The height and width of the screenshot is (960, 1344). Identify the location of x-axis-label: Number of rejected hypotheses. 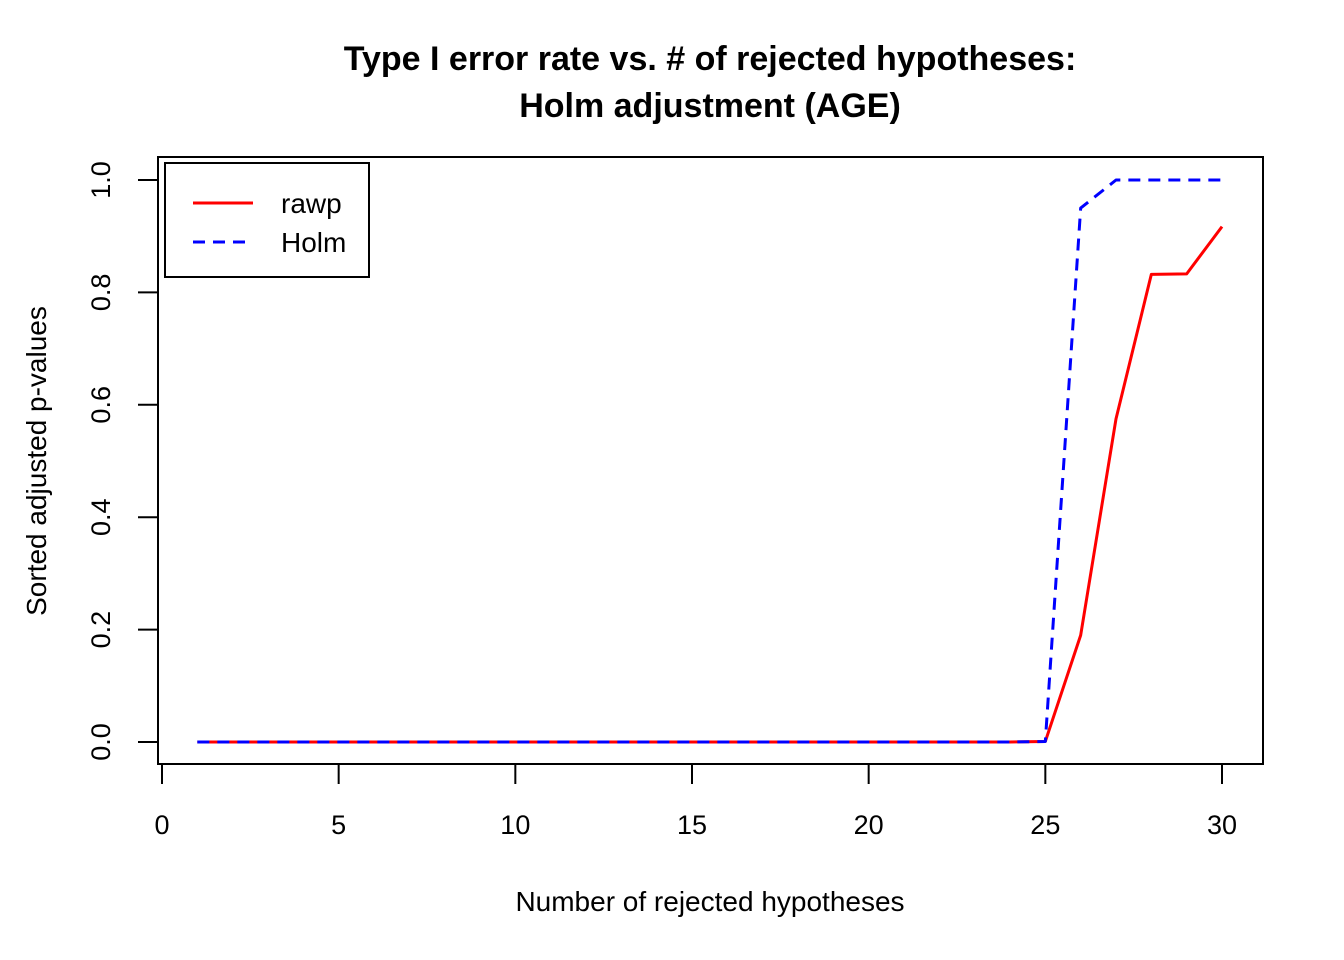
(709, 901).